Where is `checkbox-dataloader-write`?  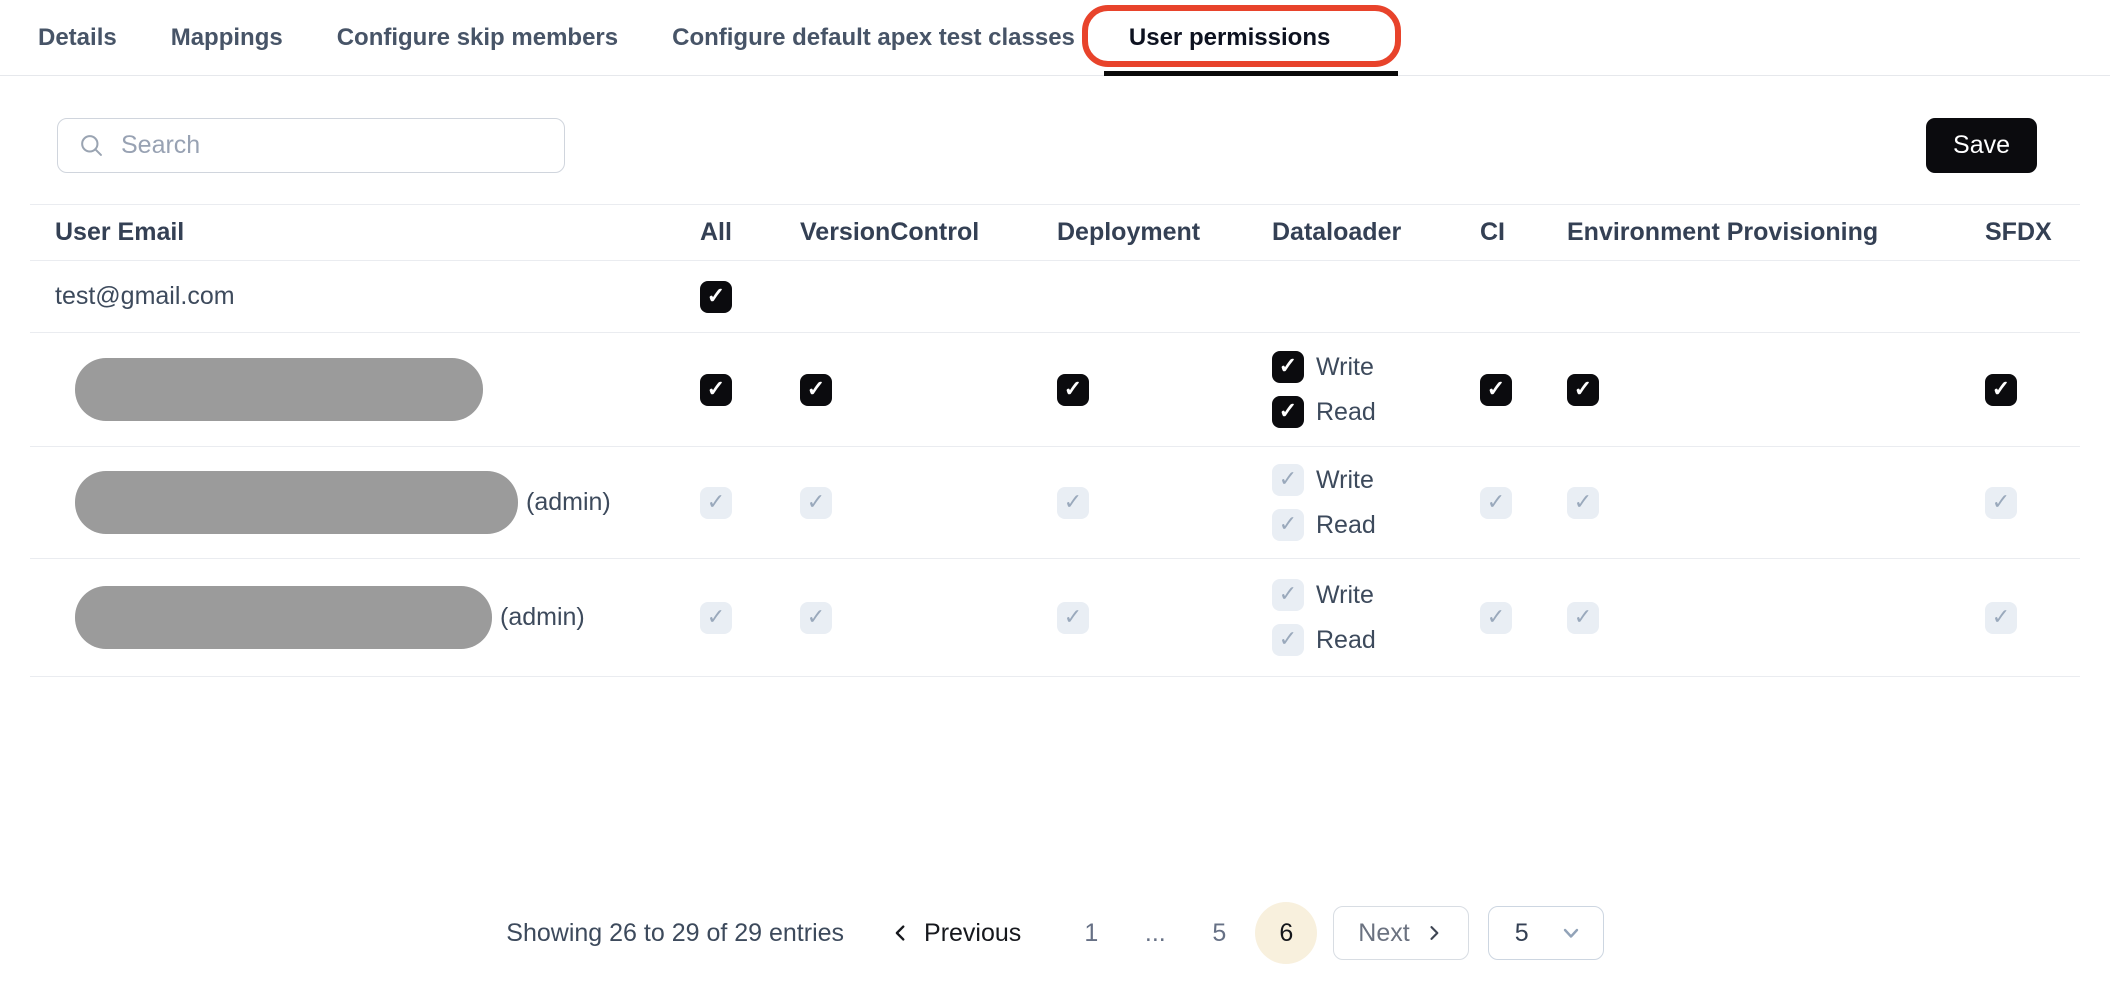
checkbox-dataloader-write is located at coordinates (1288, 367).